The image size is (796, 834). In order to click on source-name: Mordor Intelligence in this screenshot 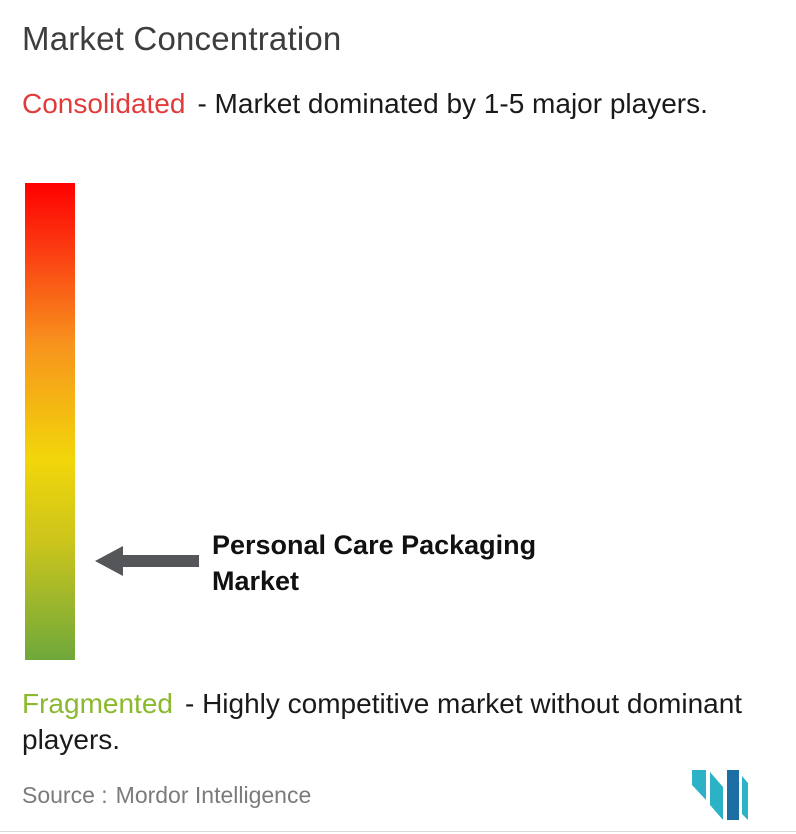, I will do `click(213, 795)`.